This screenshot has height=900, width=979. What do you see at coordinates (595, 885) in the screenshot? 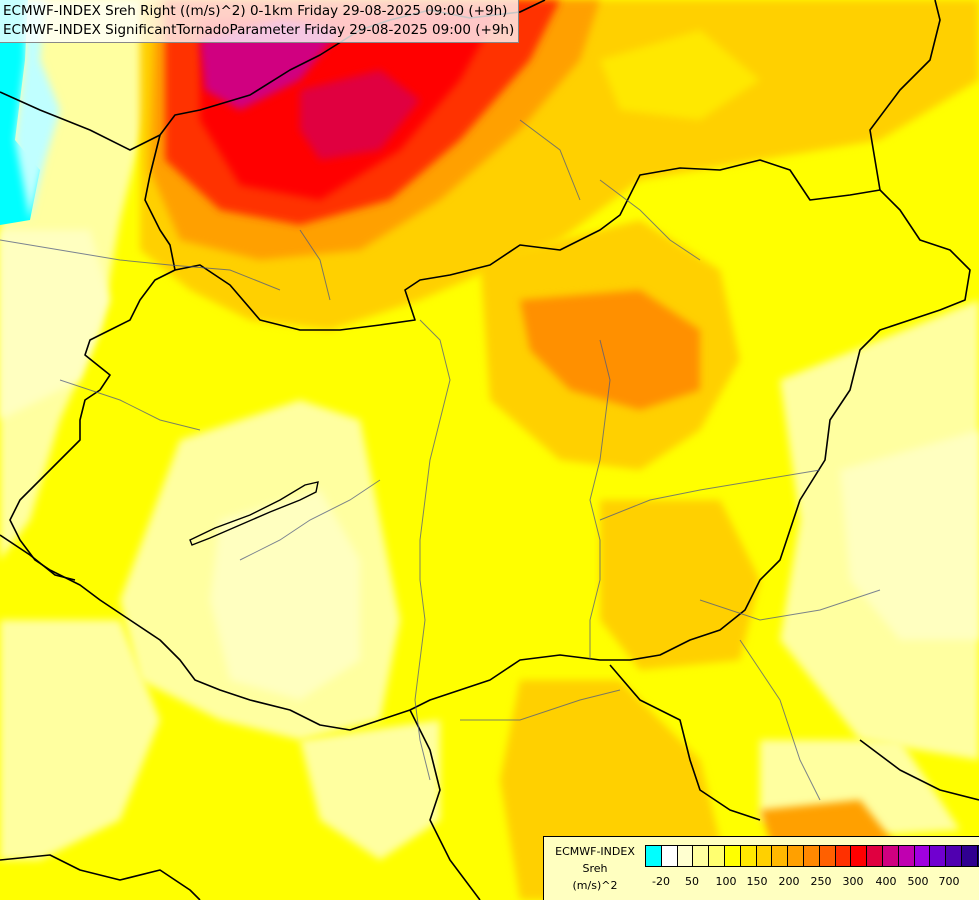
I see `legend-unit: (m/s)^2` at bounding box center [595, 885].